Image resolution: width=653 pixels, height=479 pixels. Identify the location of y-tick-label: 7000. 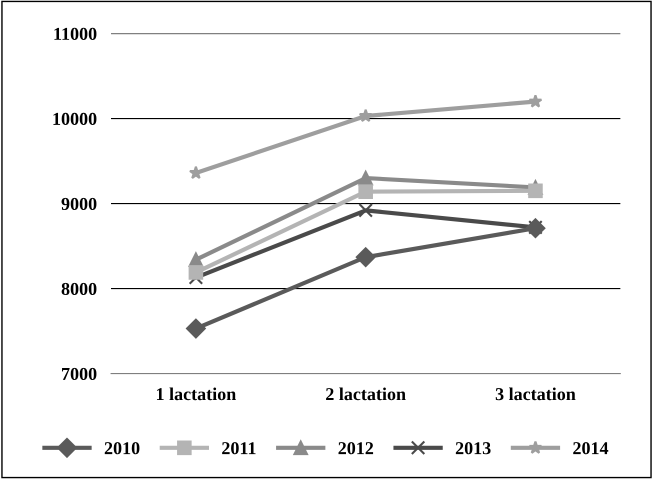
(79, 374).